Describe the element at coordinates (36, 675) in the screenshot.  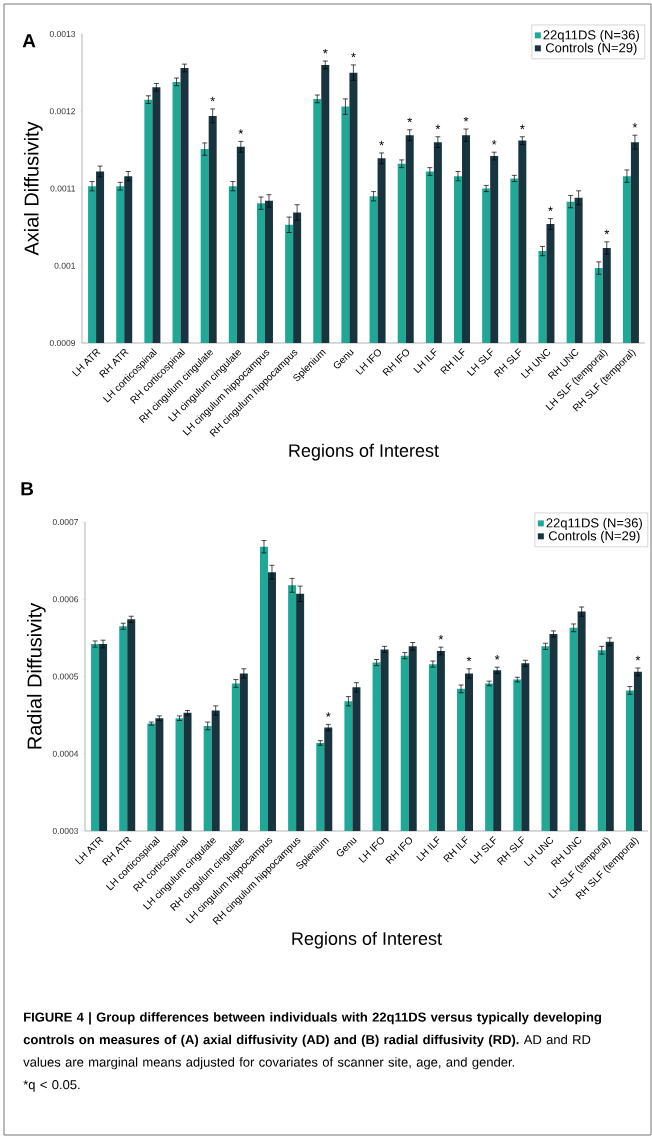
I see `y-axis-title: Radial Diffusivity` at that location.